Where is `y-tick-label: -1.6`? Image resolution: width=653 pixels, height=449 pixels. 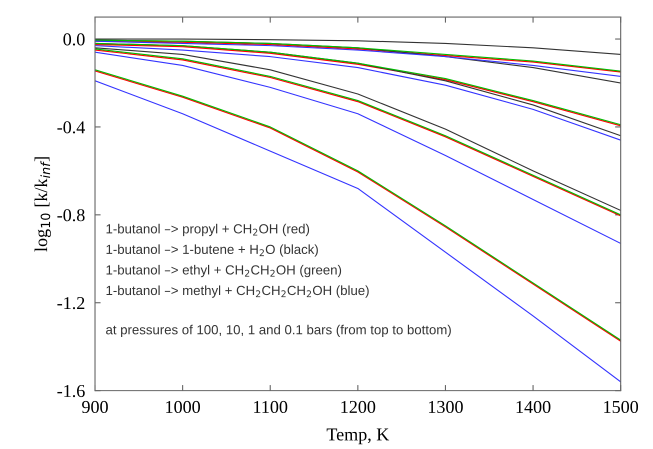 y-tick-label: -1.6 is located at coordinates (71, 391).